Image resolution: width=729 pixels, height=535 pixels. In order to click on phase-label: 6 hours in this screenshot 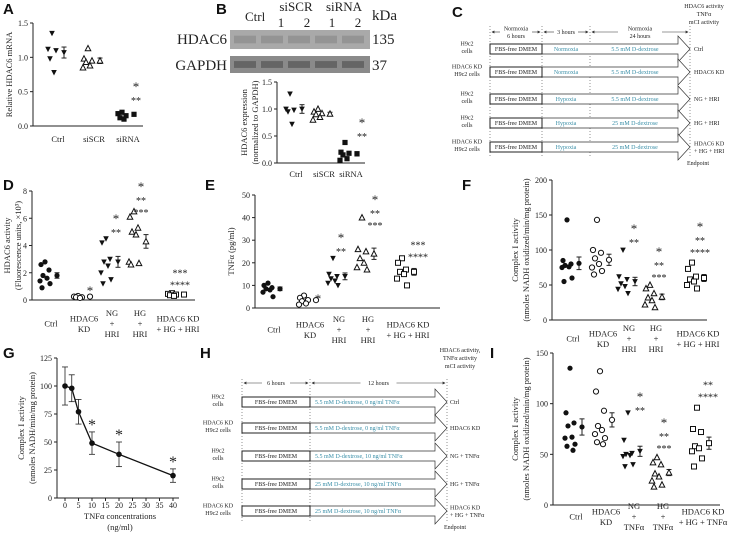, I will do `click(516, 37)`.